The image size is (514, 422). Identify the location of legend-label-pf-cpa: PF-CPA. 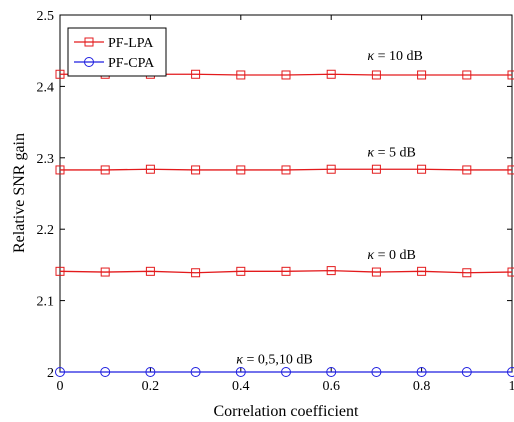
(131, 63).